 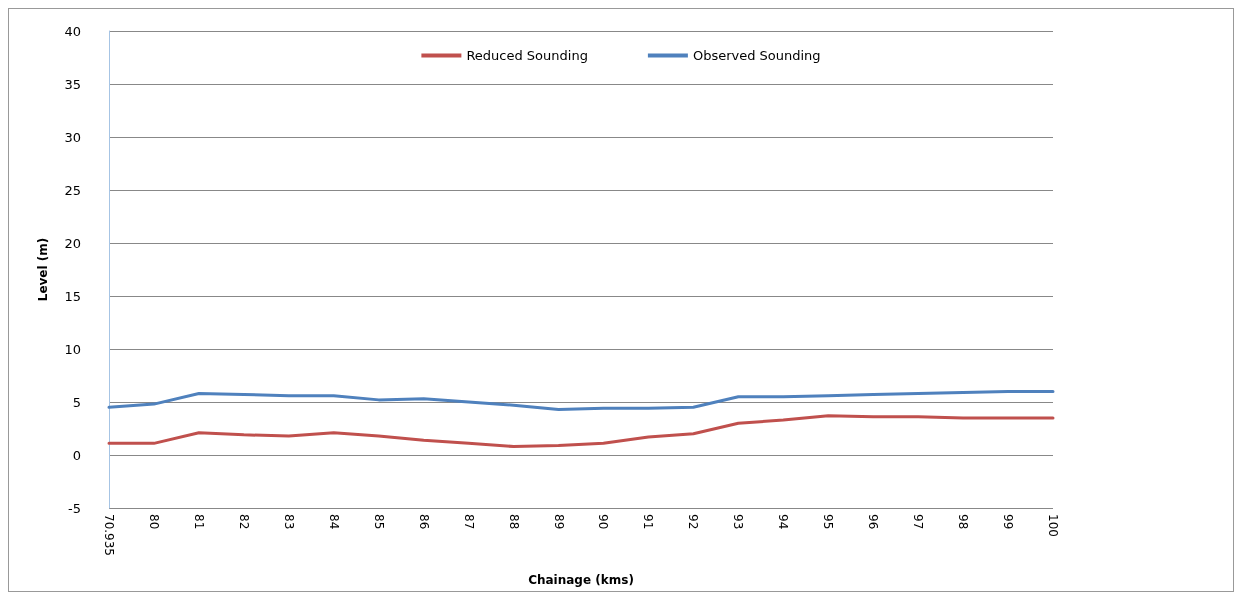 What do you see at coordinates (72, 190) in the screenshot?
I see `y-tick-label: 25` at bounding box center [72, 190].